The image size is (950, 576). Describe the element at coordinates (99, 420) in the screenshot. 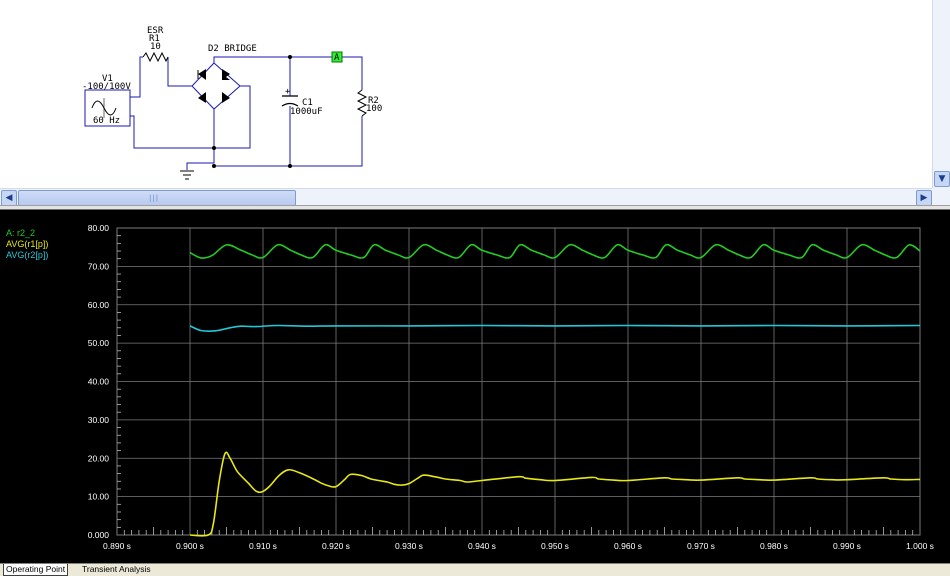

I see `y-tick-label: 30.00` at that location.